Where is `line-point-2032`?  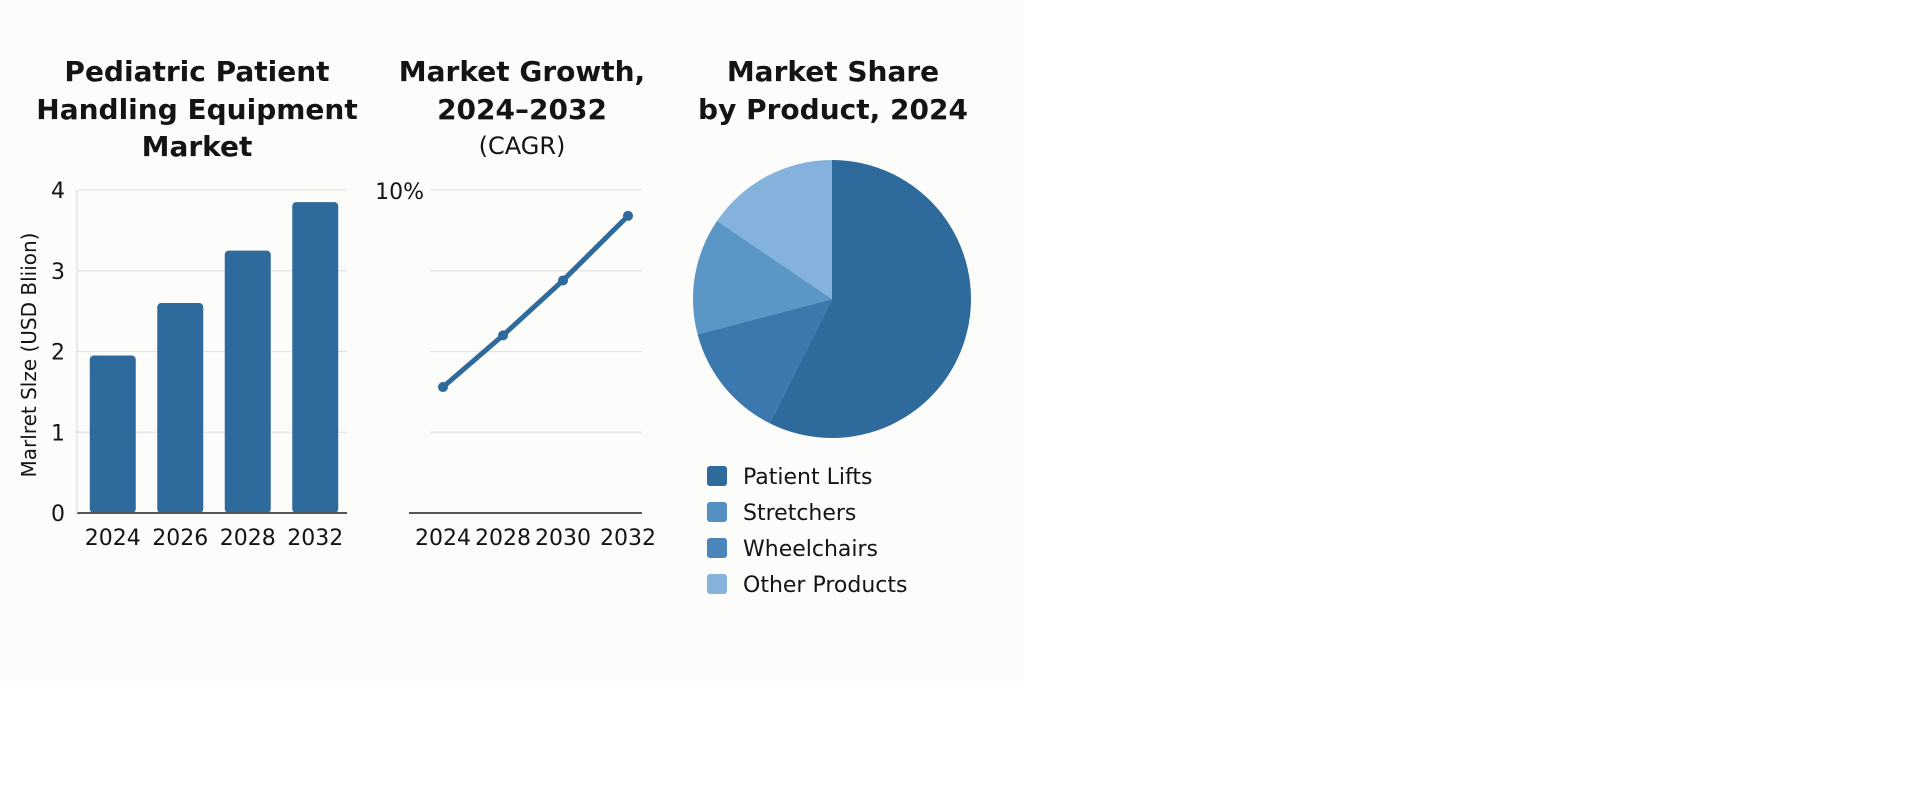
line-point-2032 is located at coordinates (628, 215).